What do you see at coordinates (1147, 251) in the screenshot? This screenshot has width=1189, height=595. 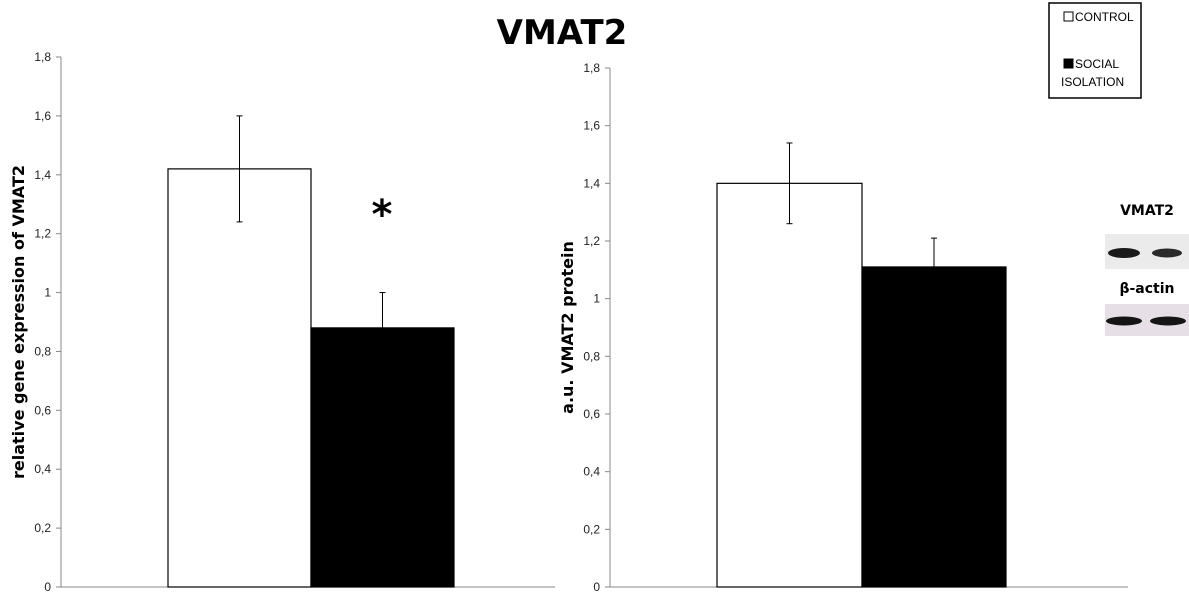 I see `blot-strip-vmat2` at bounding box center [1147, 251].